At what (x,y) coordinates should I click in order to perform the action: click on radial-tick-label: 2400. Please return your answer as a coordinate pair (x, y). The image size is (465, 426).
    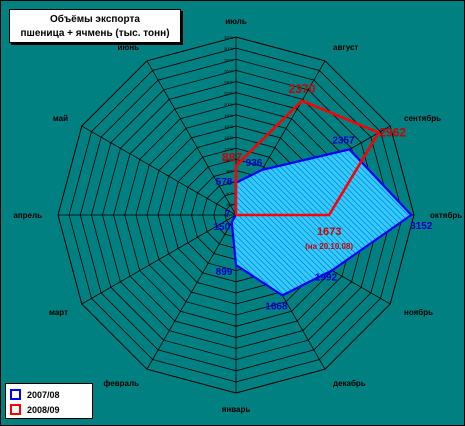
    Looking at the image, I should click on (229, 82).